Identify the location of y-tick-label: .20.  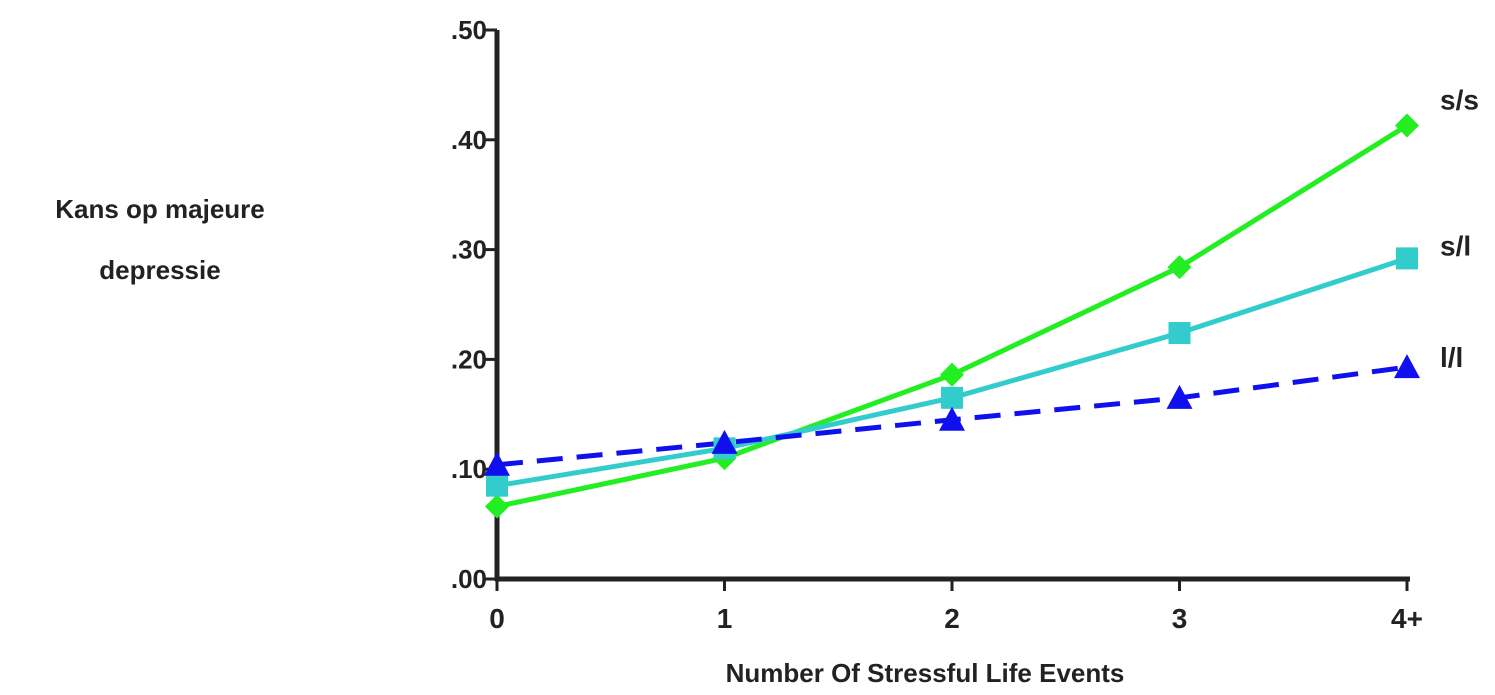
(469, 359).